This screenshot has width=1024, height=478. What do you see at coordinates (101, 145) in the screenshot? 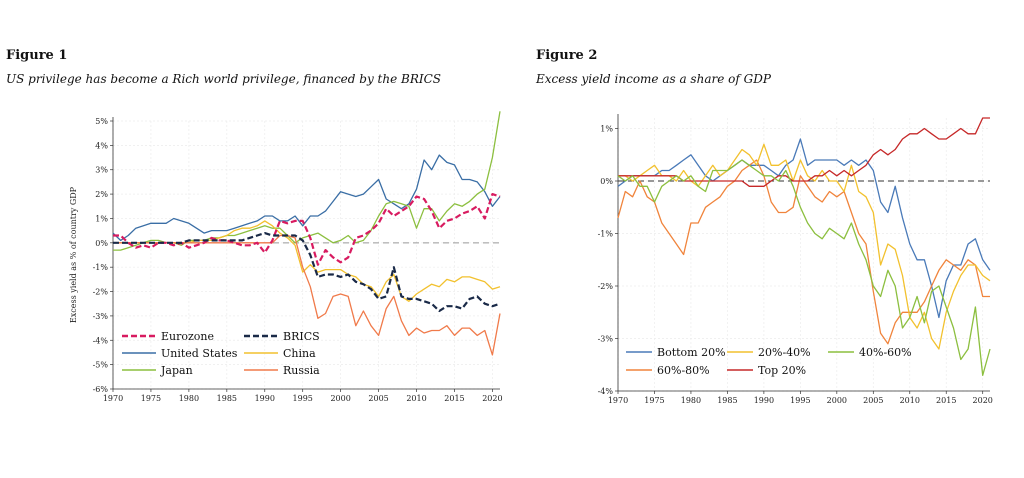
I see `y-tick-label: 4%` at bounding box center [101, 145].